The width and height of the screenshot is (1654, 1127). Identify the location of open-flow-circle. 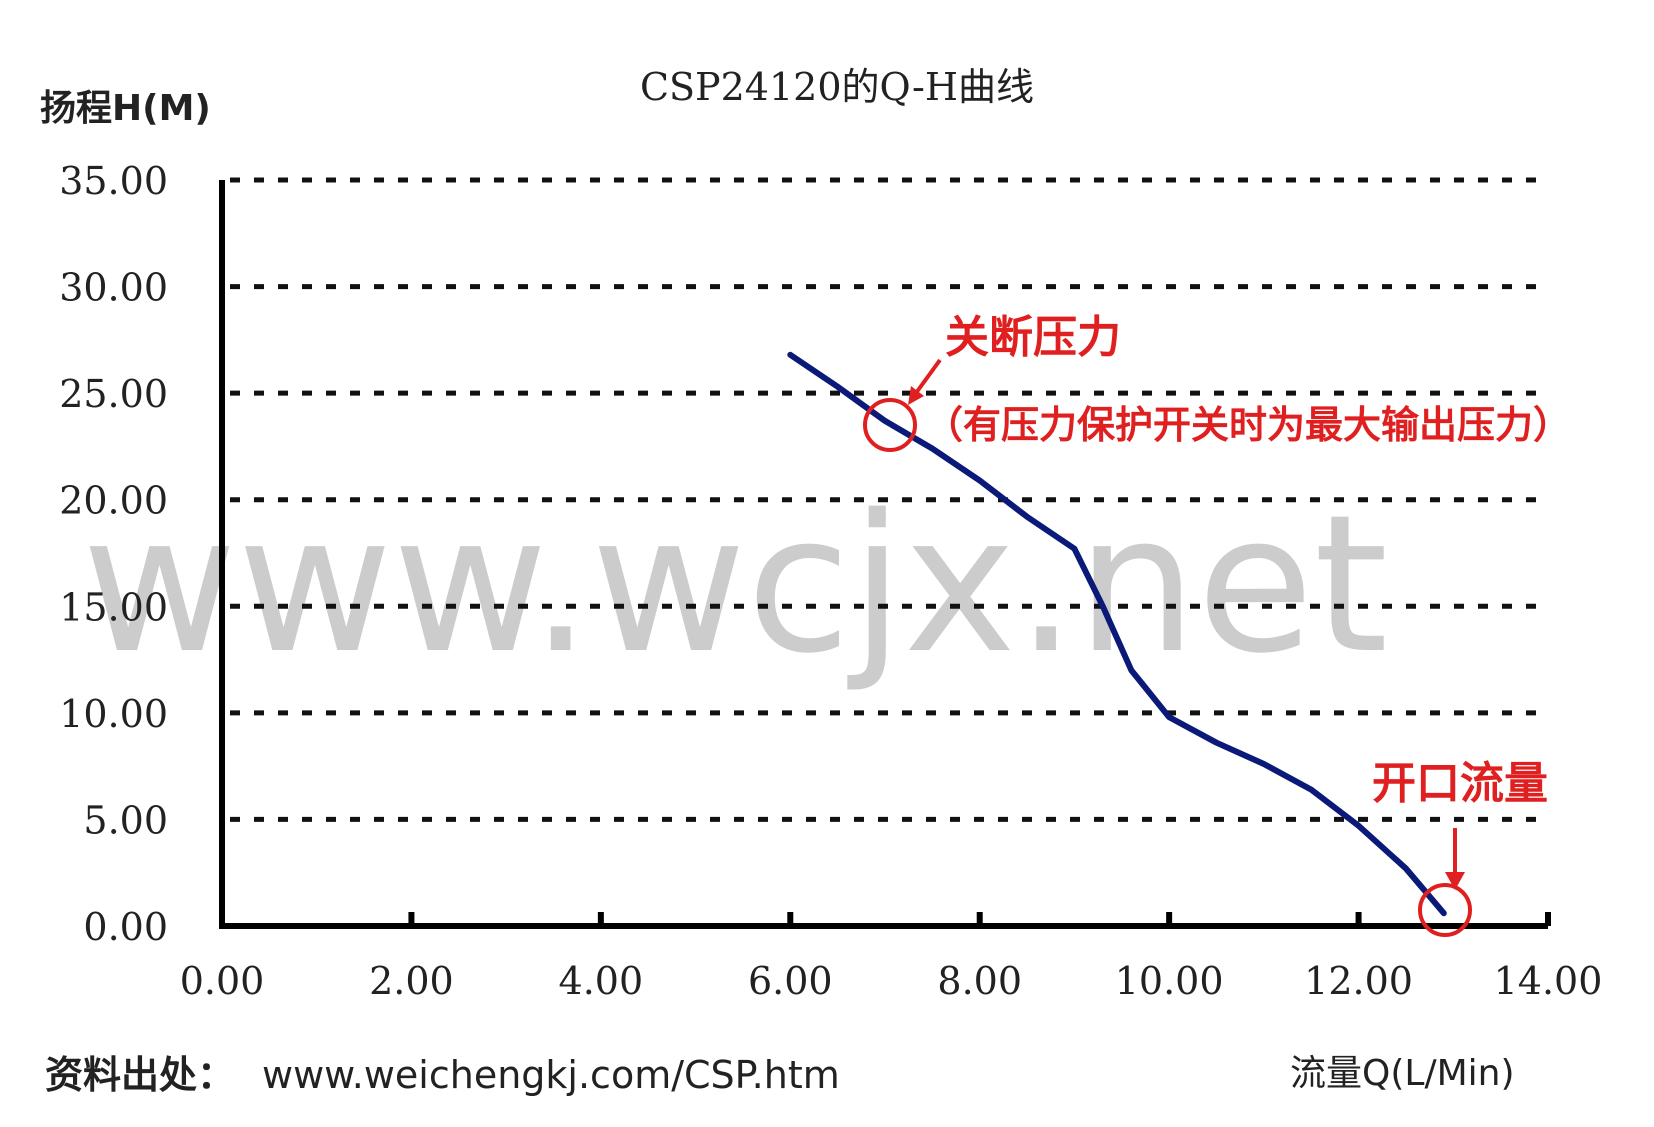
(1445, 910).